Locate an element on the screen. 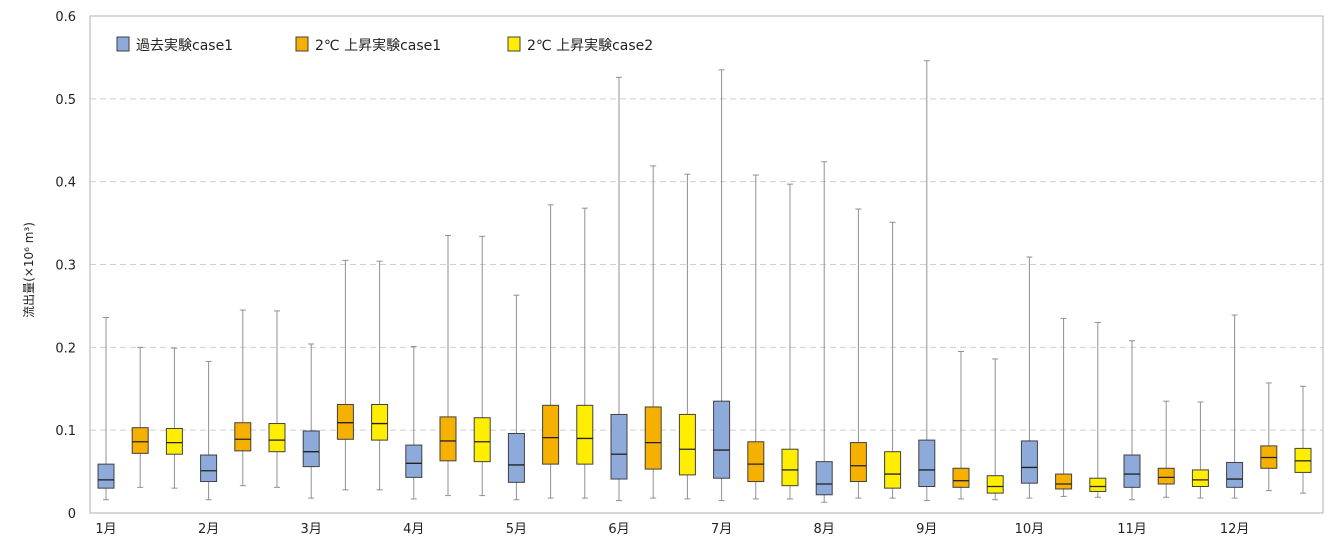 Image resolution: width=1333 pixels, height=541 pixels. legend-label: 2℃ 上昇実験case1 is located at coordinates (378, 46).